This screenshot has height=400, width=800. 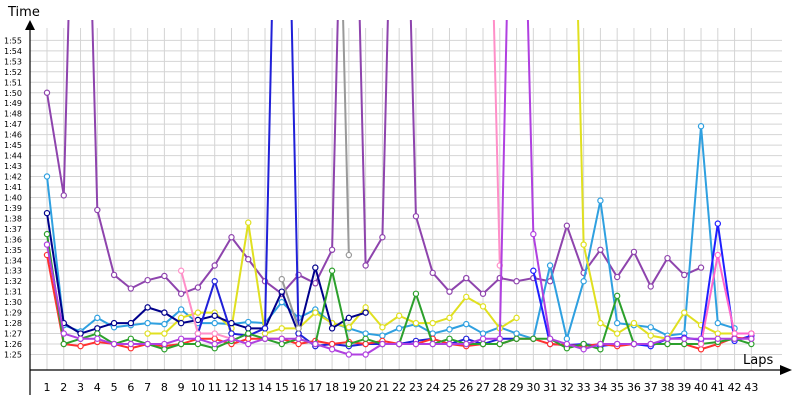 What do you see at coordinates (550, 387) in the screenshot?
I see `x-tick-label: 31` at bounding box center [550, 387].